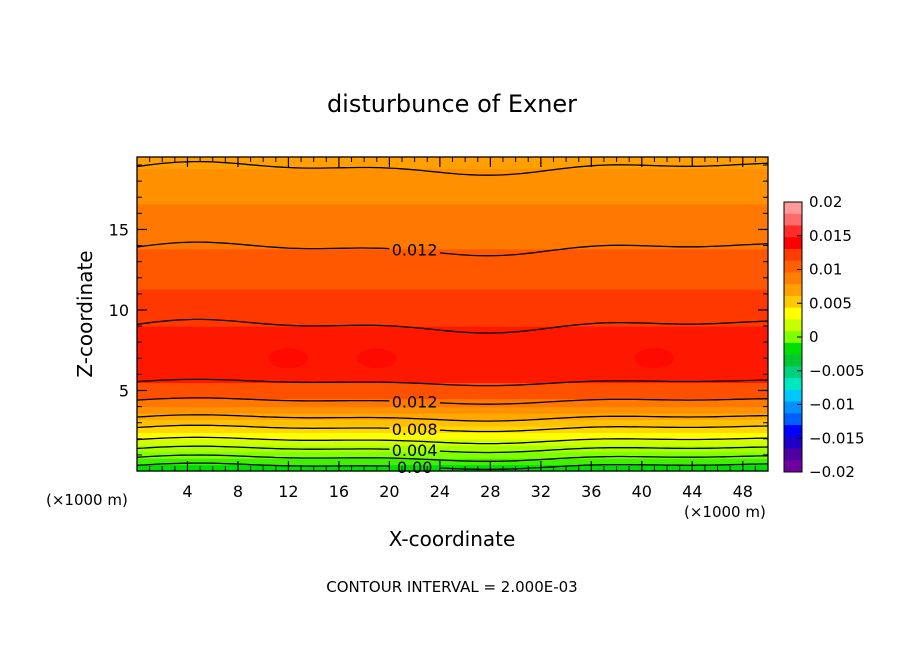 The height and width of the screenshot is (654, 904). What do you see at coordinates (814, 337) in the screenshot?
I see `colorbar-label-4: 0` at bounding box center [814, 337].